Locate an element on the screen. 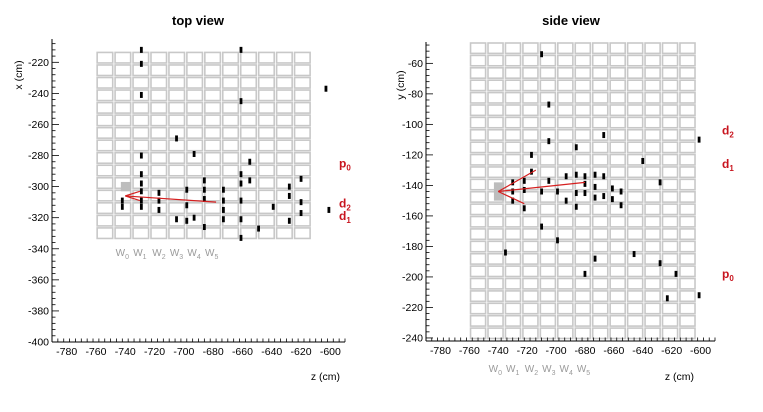 This screenshot has height=412, width=763. y-tick-label: -400 is located at coordinates (38, 343).